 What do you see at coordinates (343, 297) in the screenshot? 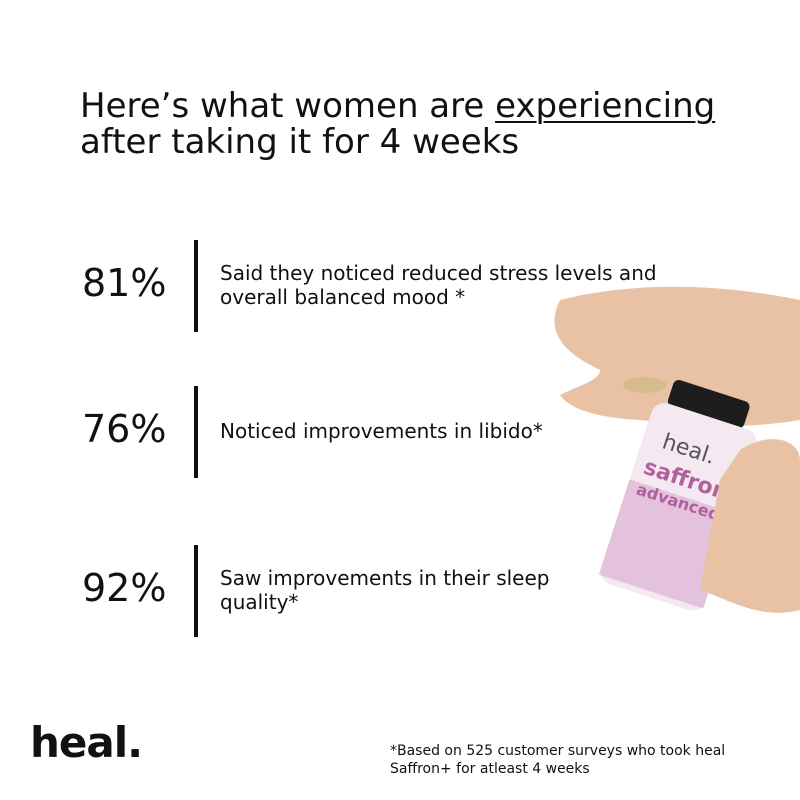
I see `stat-description: overall balanced mood *` at bounding box center [343, 297].